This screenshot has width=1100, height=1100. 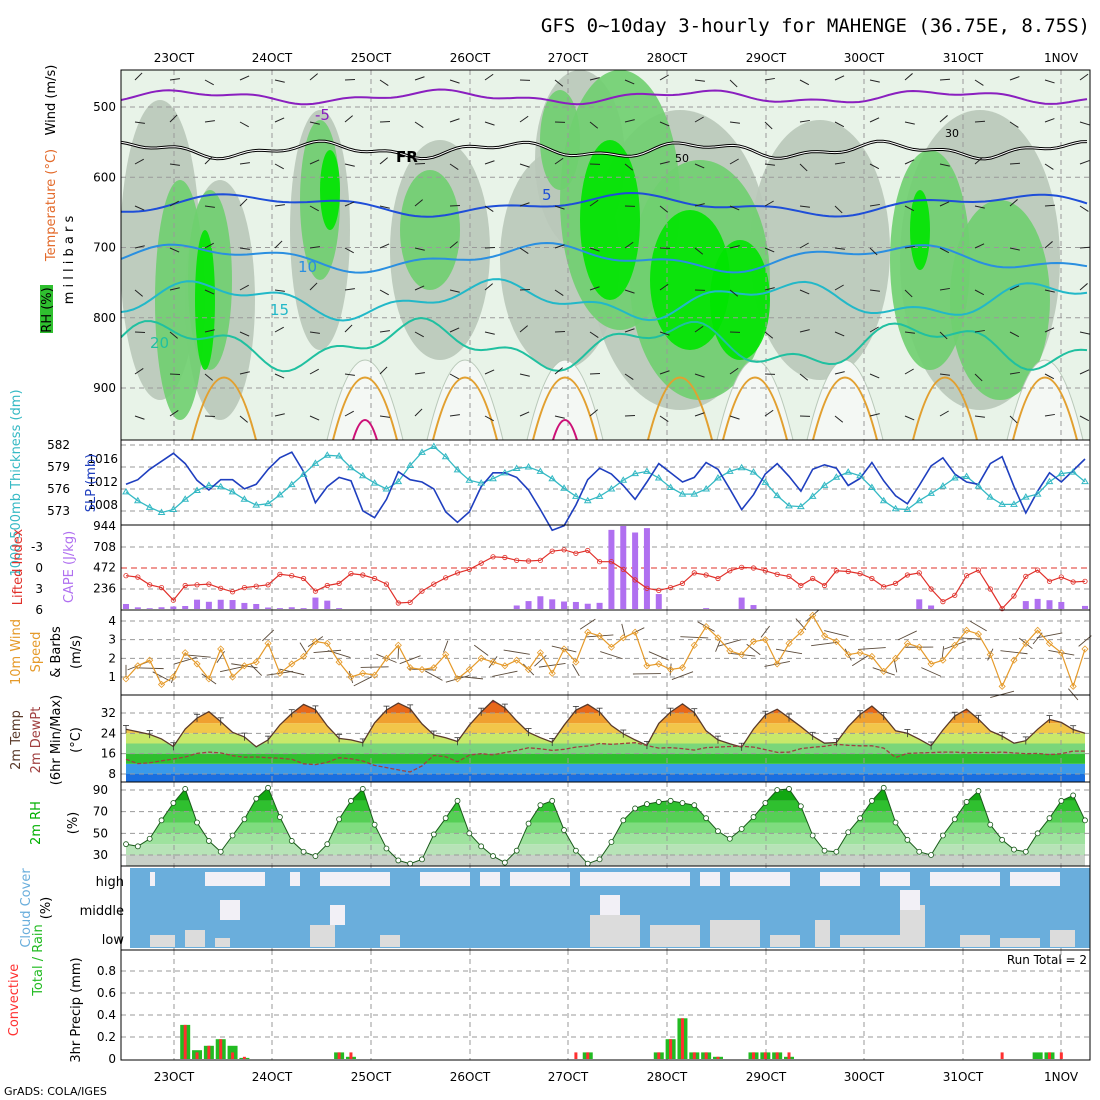 What do you see at coordinates (36, 740) in the screenshot?
I see `y-axis-label-temp-2: 2m DewPt` at bounding box center [36, 740].